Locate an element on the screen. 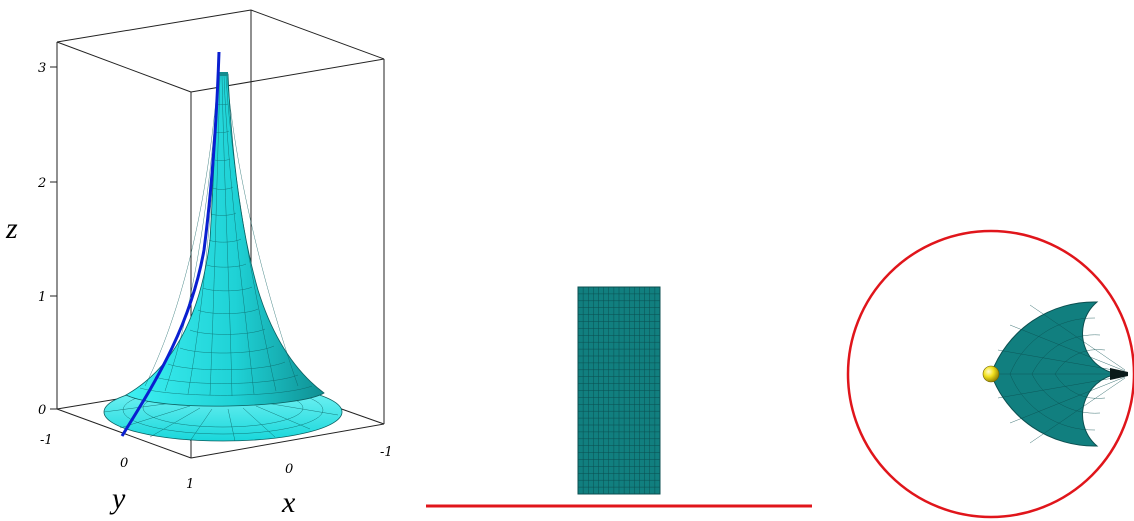 This screenshot has width=1134, height=521. geodesic-curve is located at coordinates (170, 244).